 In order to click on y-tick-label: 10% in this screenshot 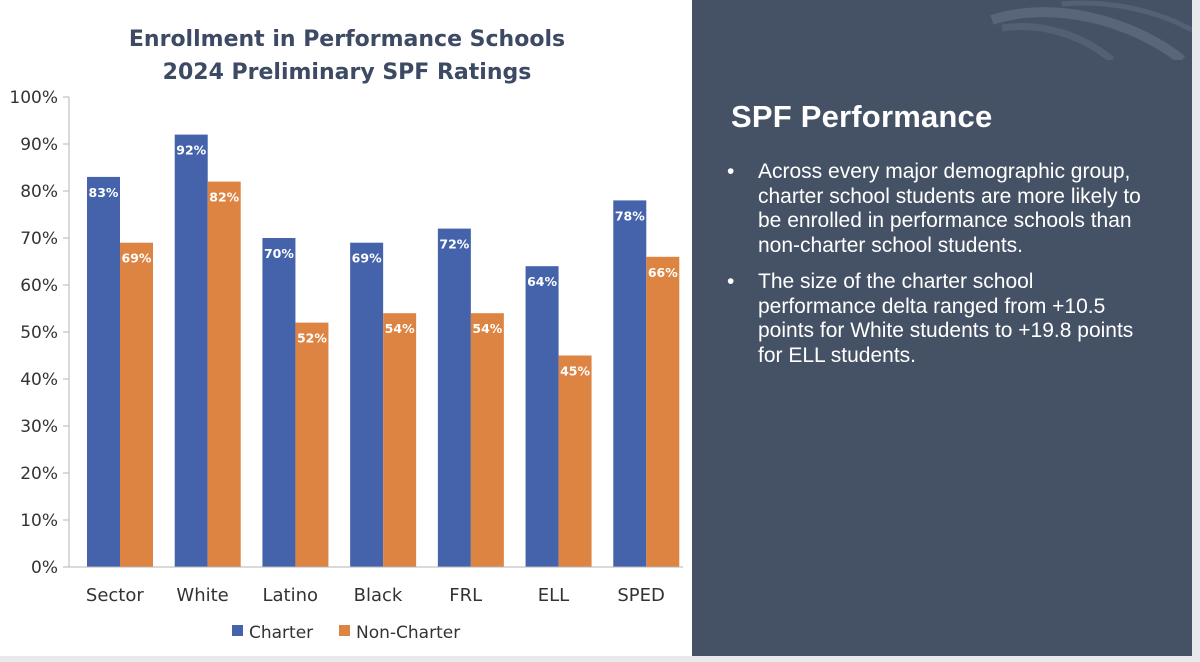, I will do `click(39, 521)`.